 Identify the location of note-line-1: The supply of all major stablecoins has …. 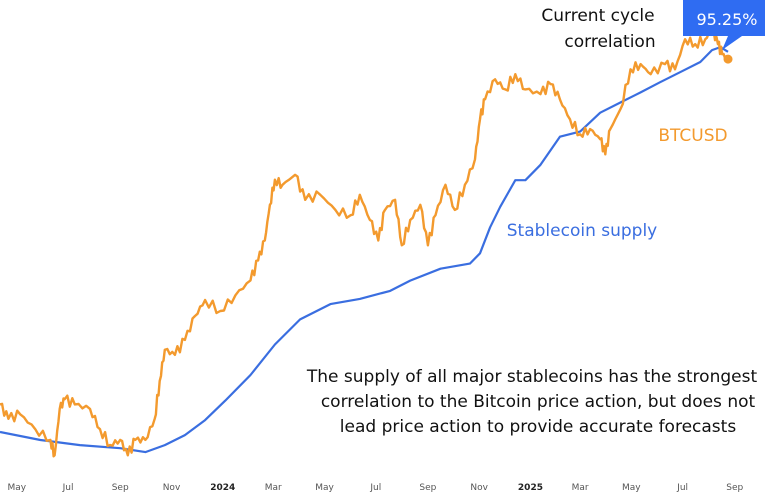
(532, 377).